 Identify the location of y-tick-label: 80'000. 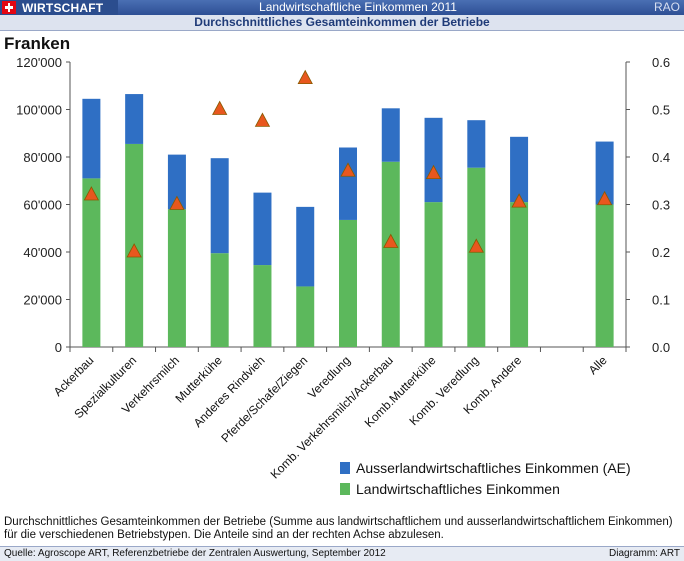
(42, 157).